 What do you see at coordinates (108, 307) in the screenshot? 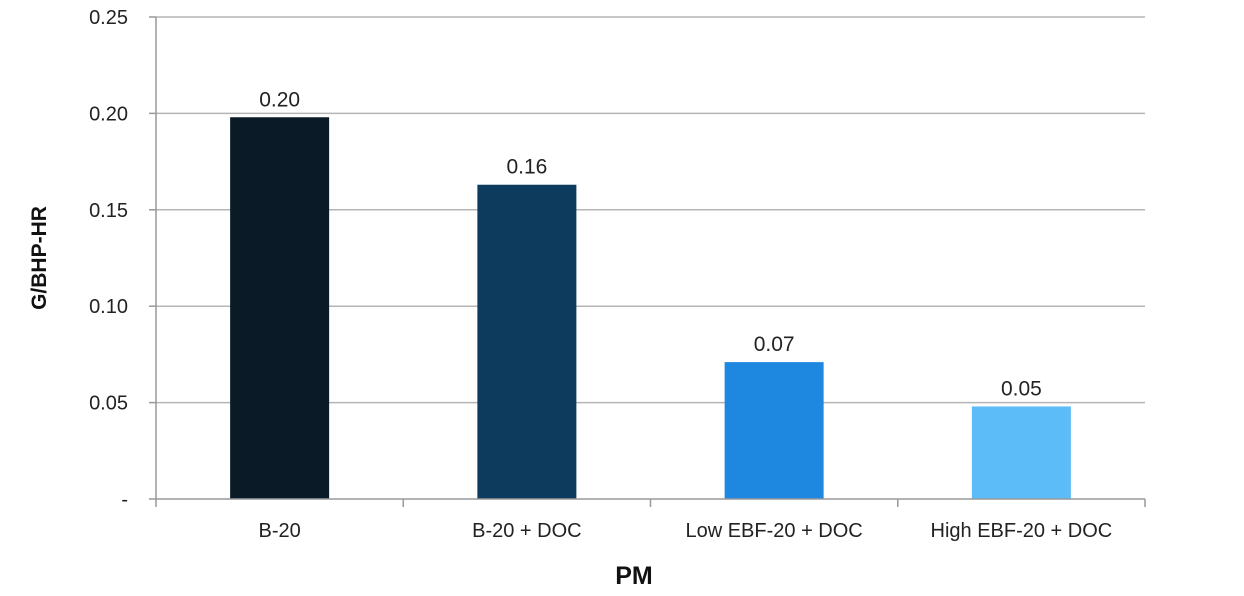
I see `y-tick-label: 0.10` at bounding box center [108, 307].